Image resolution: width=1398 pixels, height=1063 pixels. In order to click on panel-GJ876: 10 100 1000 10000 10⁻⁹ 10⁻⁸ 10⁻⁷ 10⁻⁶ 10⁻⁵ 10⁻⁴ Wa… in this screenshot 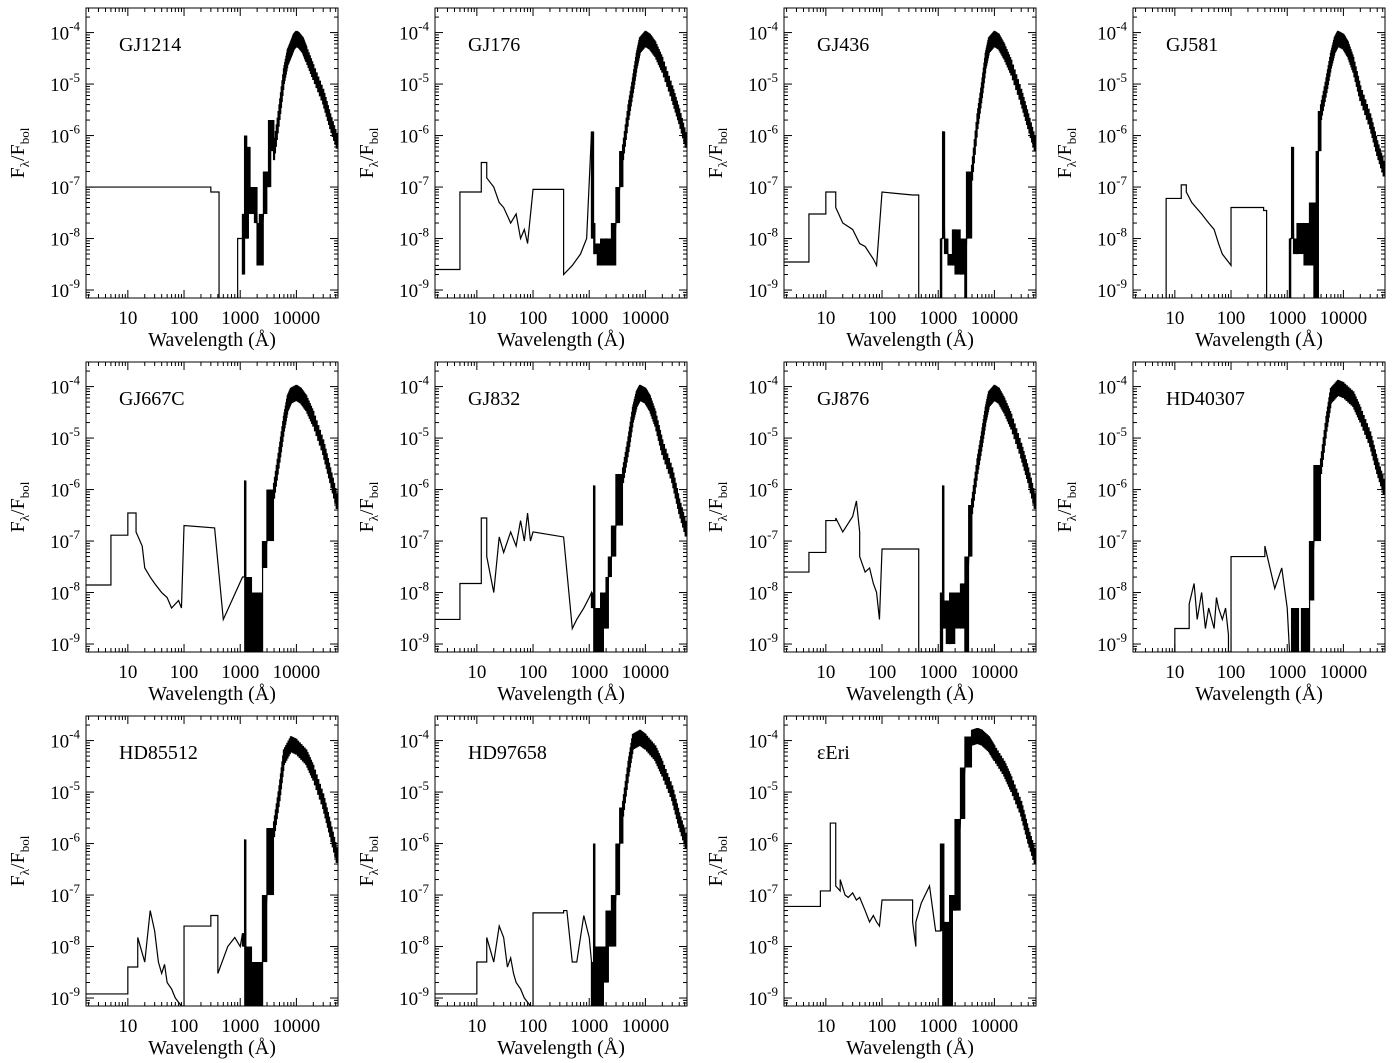, I will do `click(871, 533)`.